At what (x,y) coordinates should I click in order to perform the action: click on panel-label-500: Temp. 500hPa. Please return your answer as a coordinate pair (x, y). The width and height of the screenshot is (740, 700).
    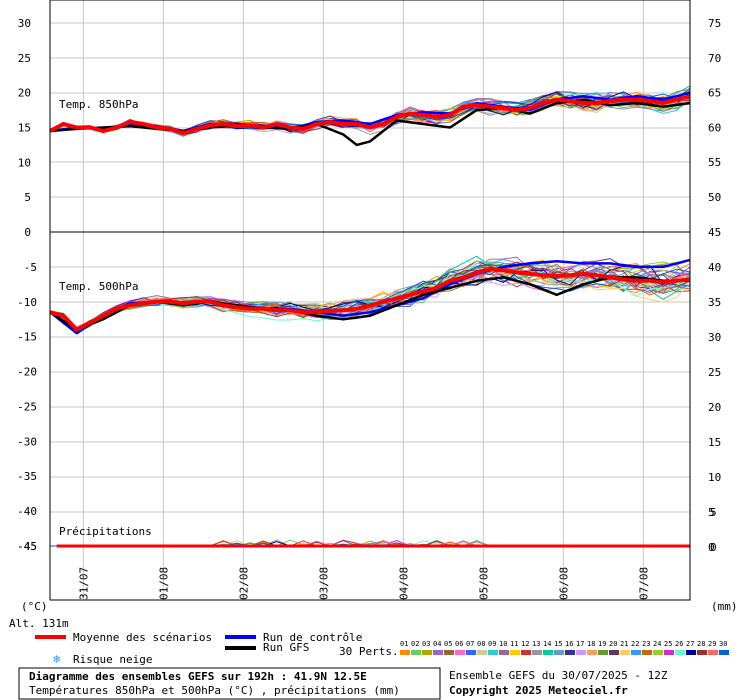
    Looking at the image, I should click on (98, 286).